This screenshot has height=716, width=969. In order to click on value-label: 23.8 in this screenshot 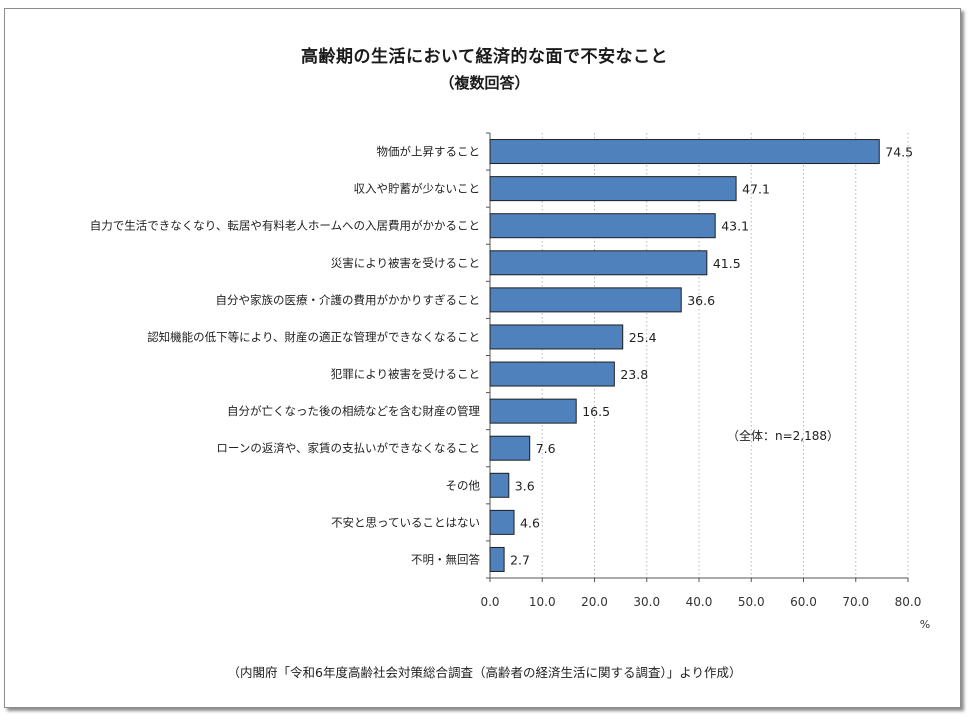, I will do `click(634, 374)`.